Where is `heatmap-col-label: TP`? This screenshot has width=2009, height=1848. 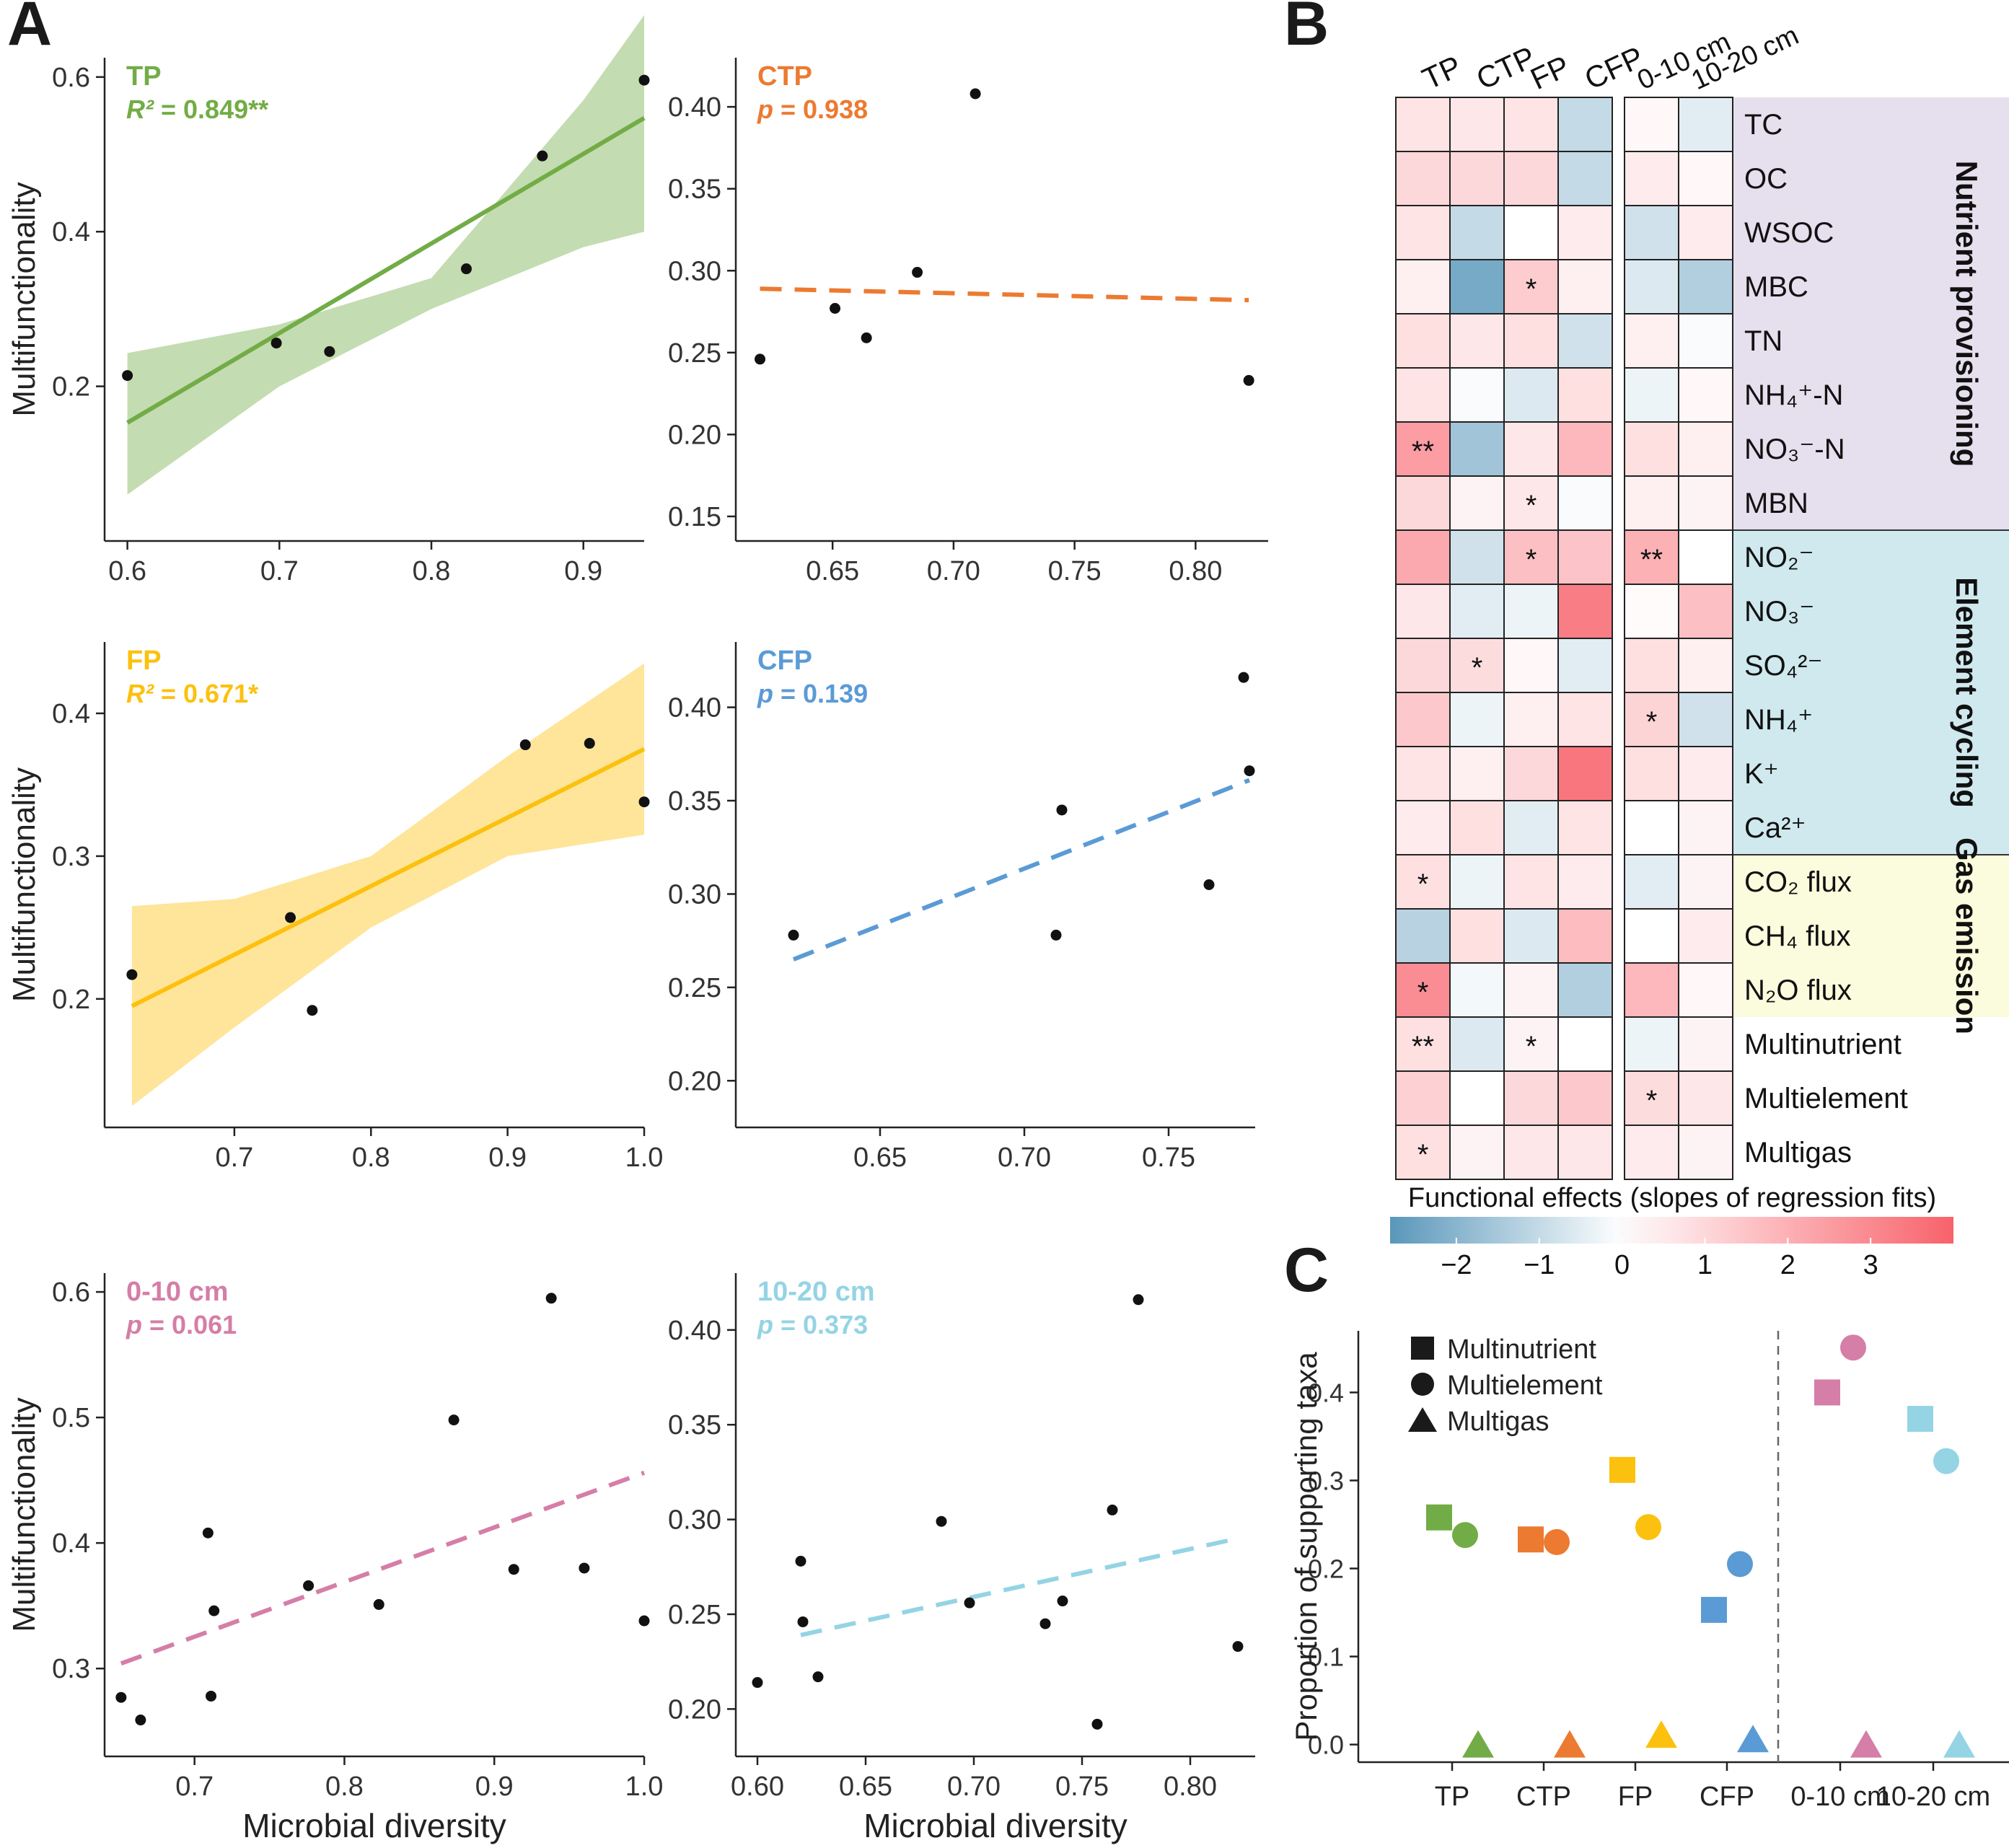
heatmap-col-label: TP is located at coordinates (1442, 72).